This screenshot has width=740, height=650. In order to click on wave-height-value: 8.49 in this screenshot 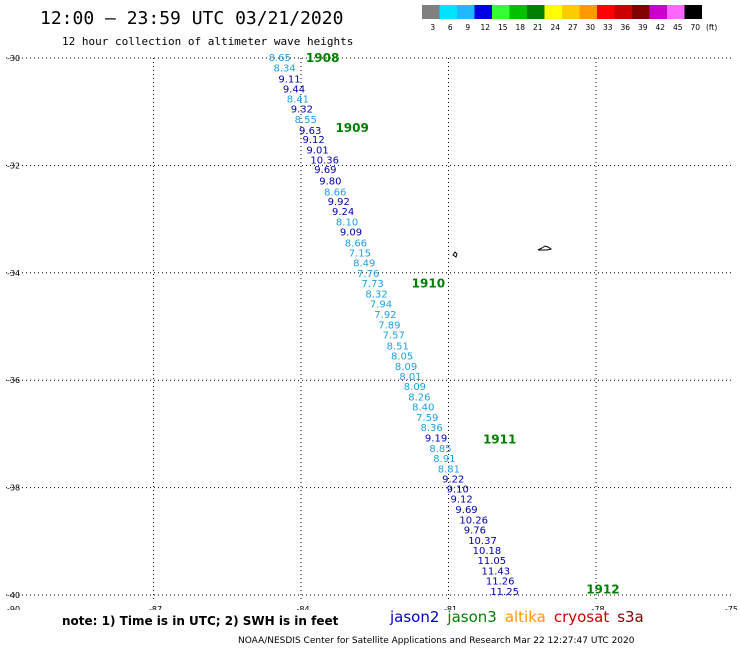, I will do `click(364, 264)`.